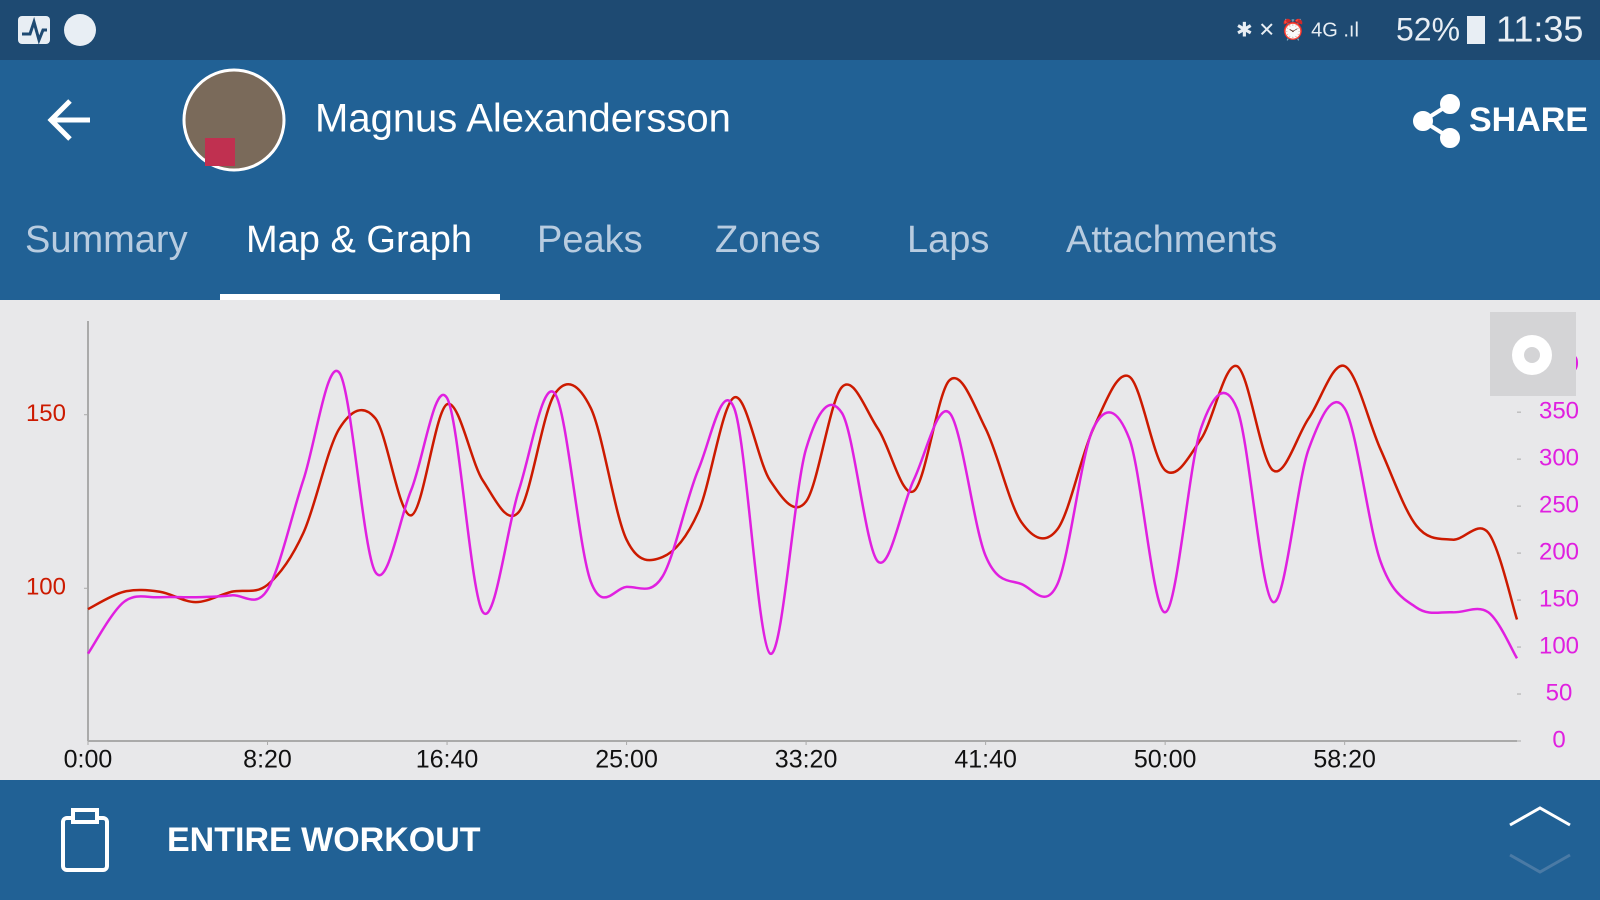  What do you see at coordinates (1540, 863) in the screenshot?
I see `expand-down` at bounding box center [1540, 863].